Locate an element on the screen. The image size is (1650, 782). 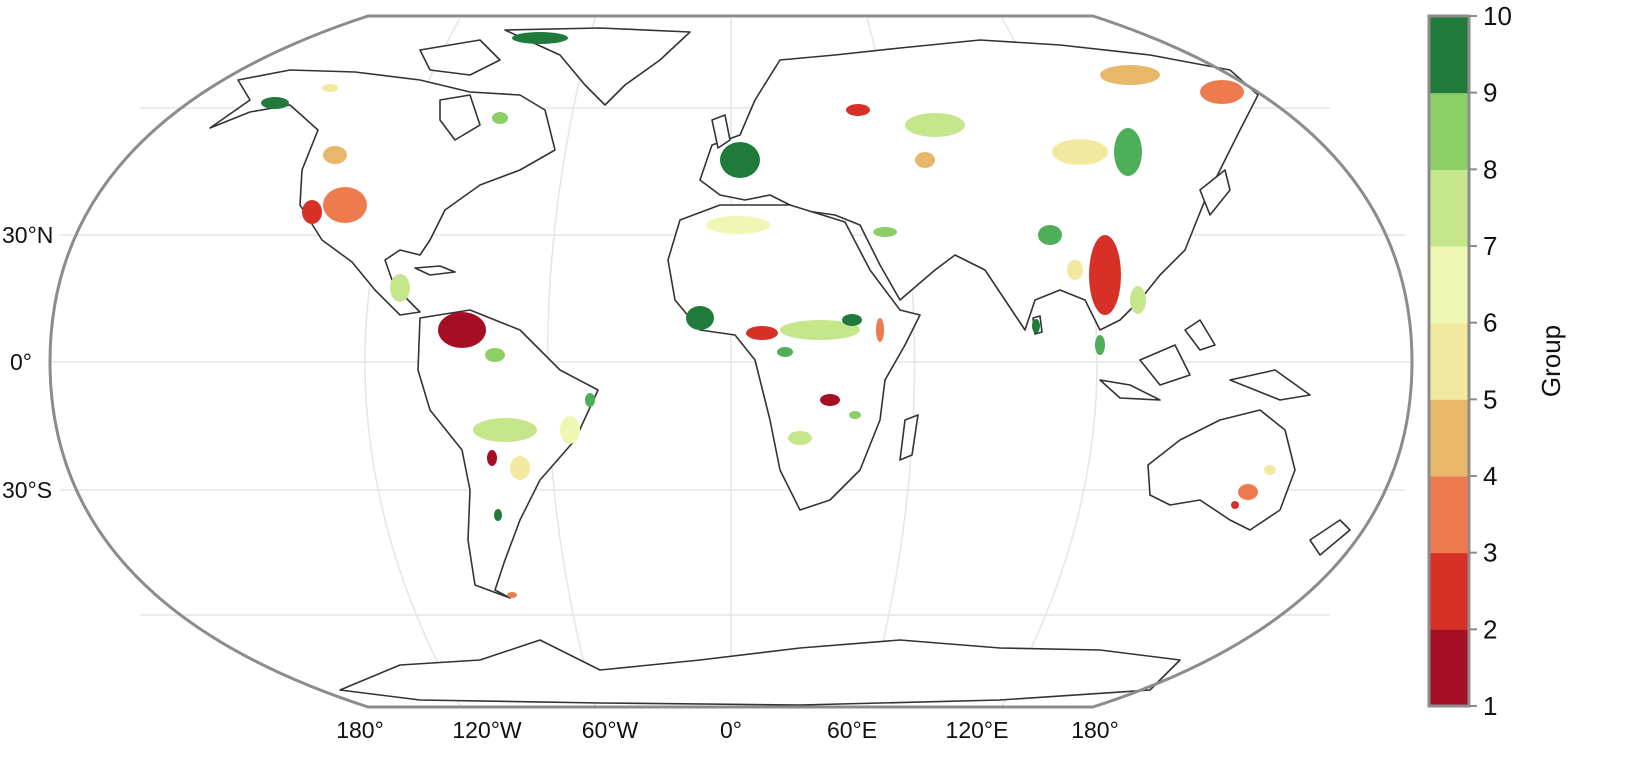
colorbar-legend: 1 2 3 4 5 6 7 8 9 10 Group is located at coordinates (1496, 361).